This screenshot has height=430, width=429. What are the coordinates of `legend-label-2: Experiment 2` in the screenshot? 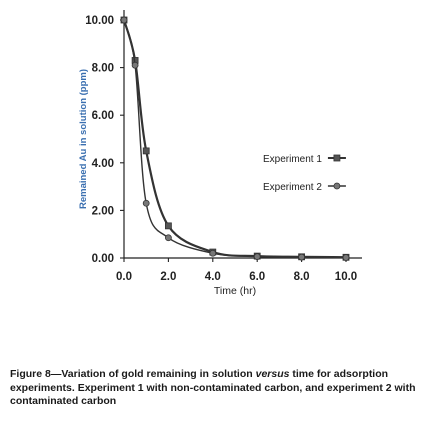 It's located at (292, 187).